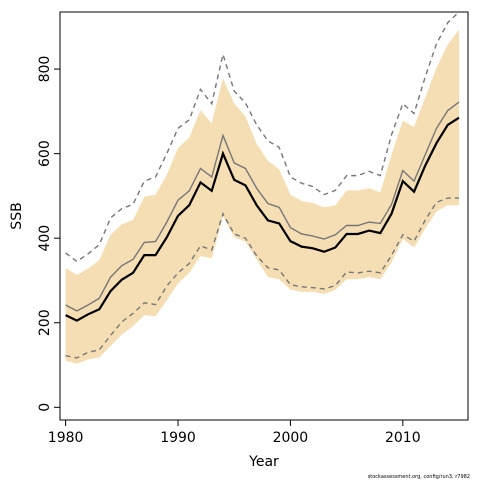 The image size is (480, 480). I want to click on x-tick-label: 2010, so click(403, 438).